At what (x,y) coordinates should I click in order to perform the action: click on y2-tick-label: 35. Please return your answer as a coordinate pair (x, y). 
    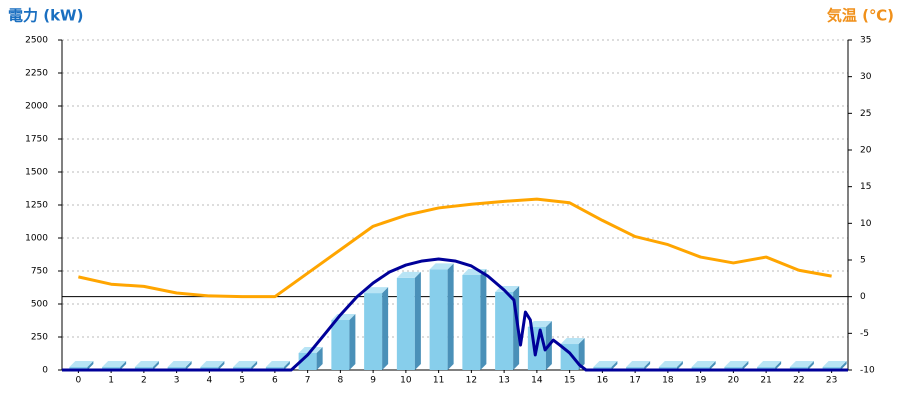
    Looking at the image, I should click on (865, 41).